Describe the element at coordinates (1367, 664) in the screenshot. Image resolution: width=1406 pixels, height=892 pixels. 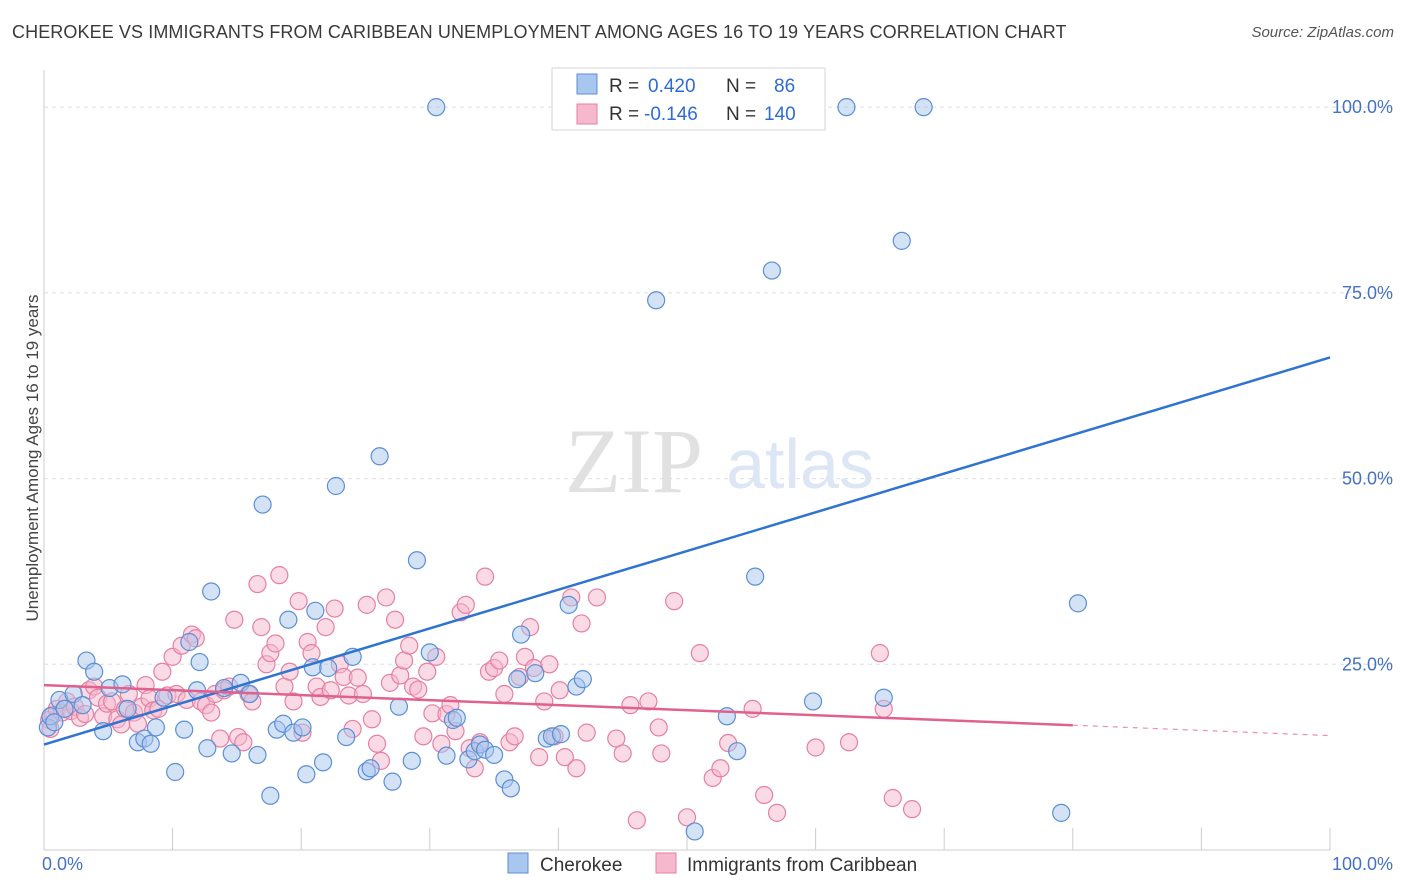
I see `y-tick-0: 25.0%` at that location.